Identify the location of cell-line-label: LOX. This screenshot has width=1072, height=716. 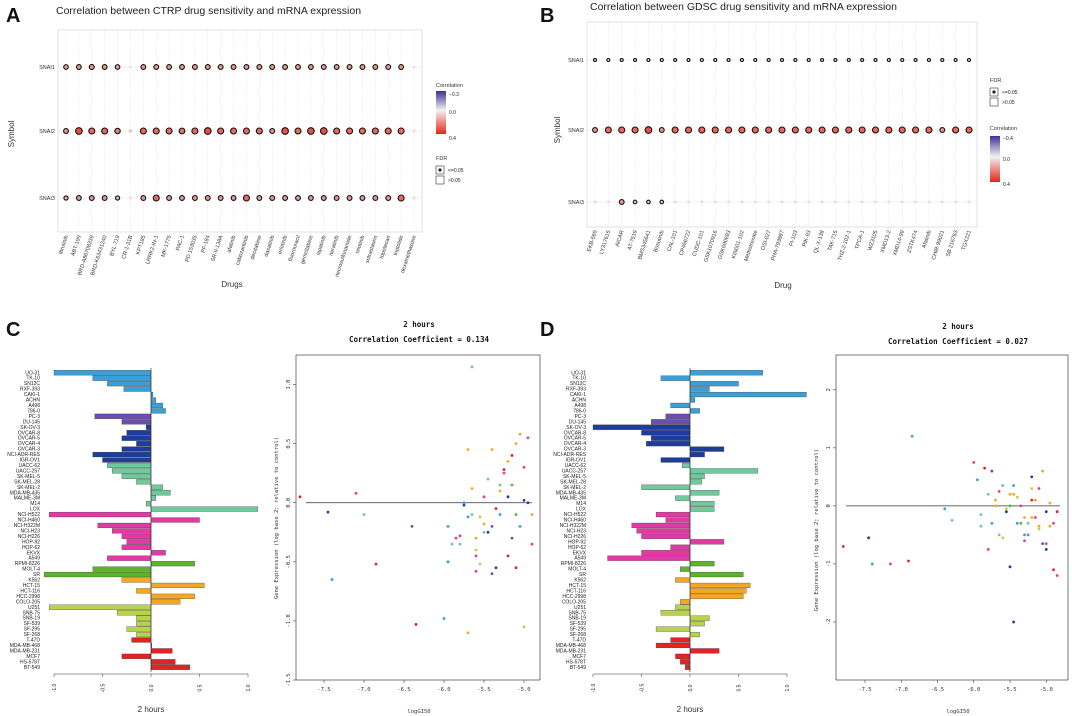
(35, 510).